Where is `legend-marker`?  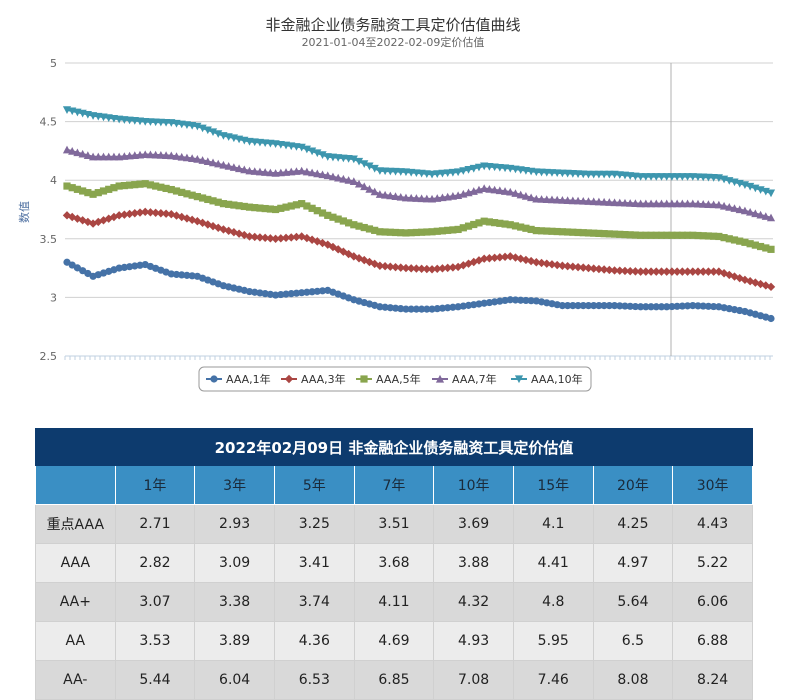 legend-marker is located at coordinates (364, 379).